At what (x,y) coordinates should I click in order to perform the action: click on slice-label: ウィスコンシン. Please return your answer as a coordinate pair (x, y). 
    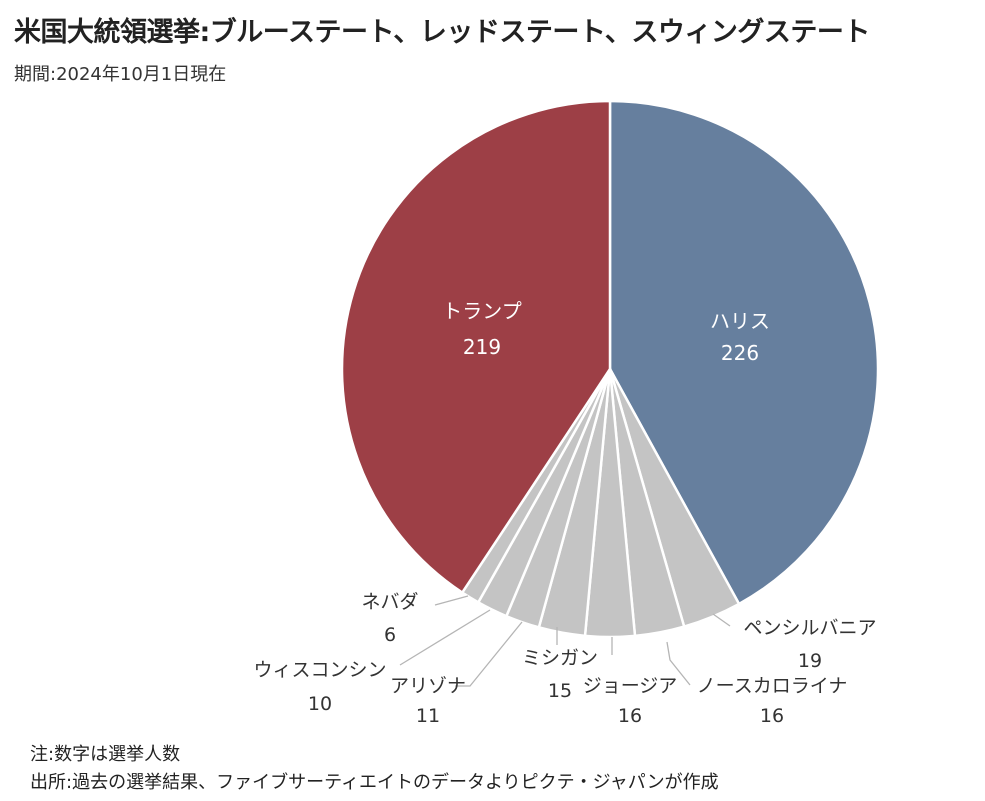
    Looking at the image, I should click on (319, 670).